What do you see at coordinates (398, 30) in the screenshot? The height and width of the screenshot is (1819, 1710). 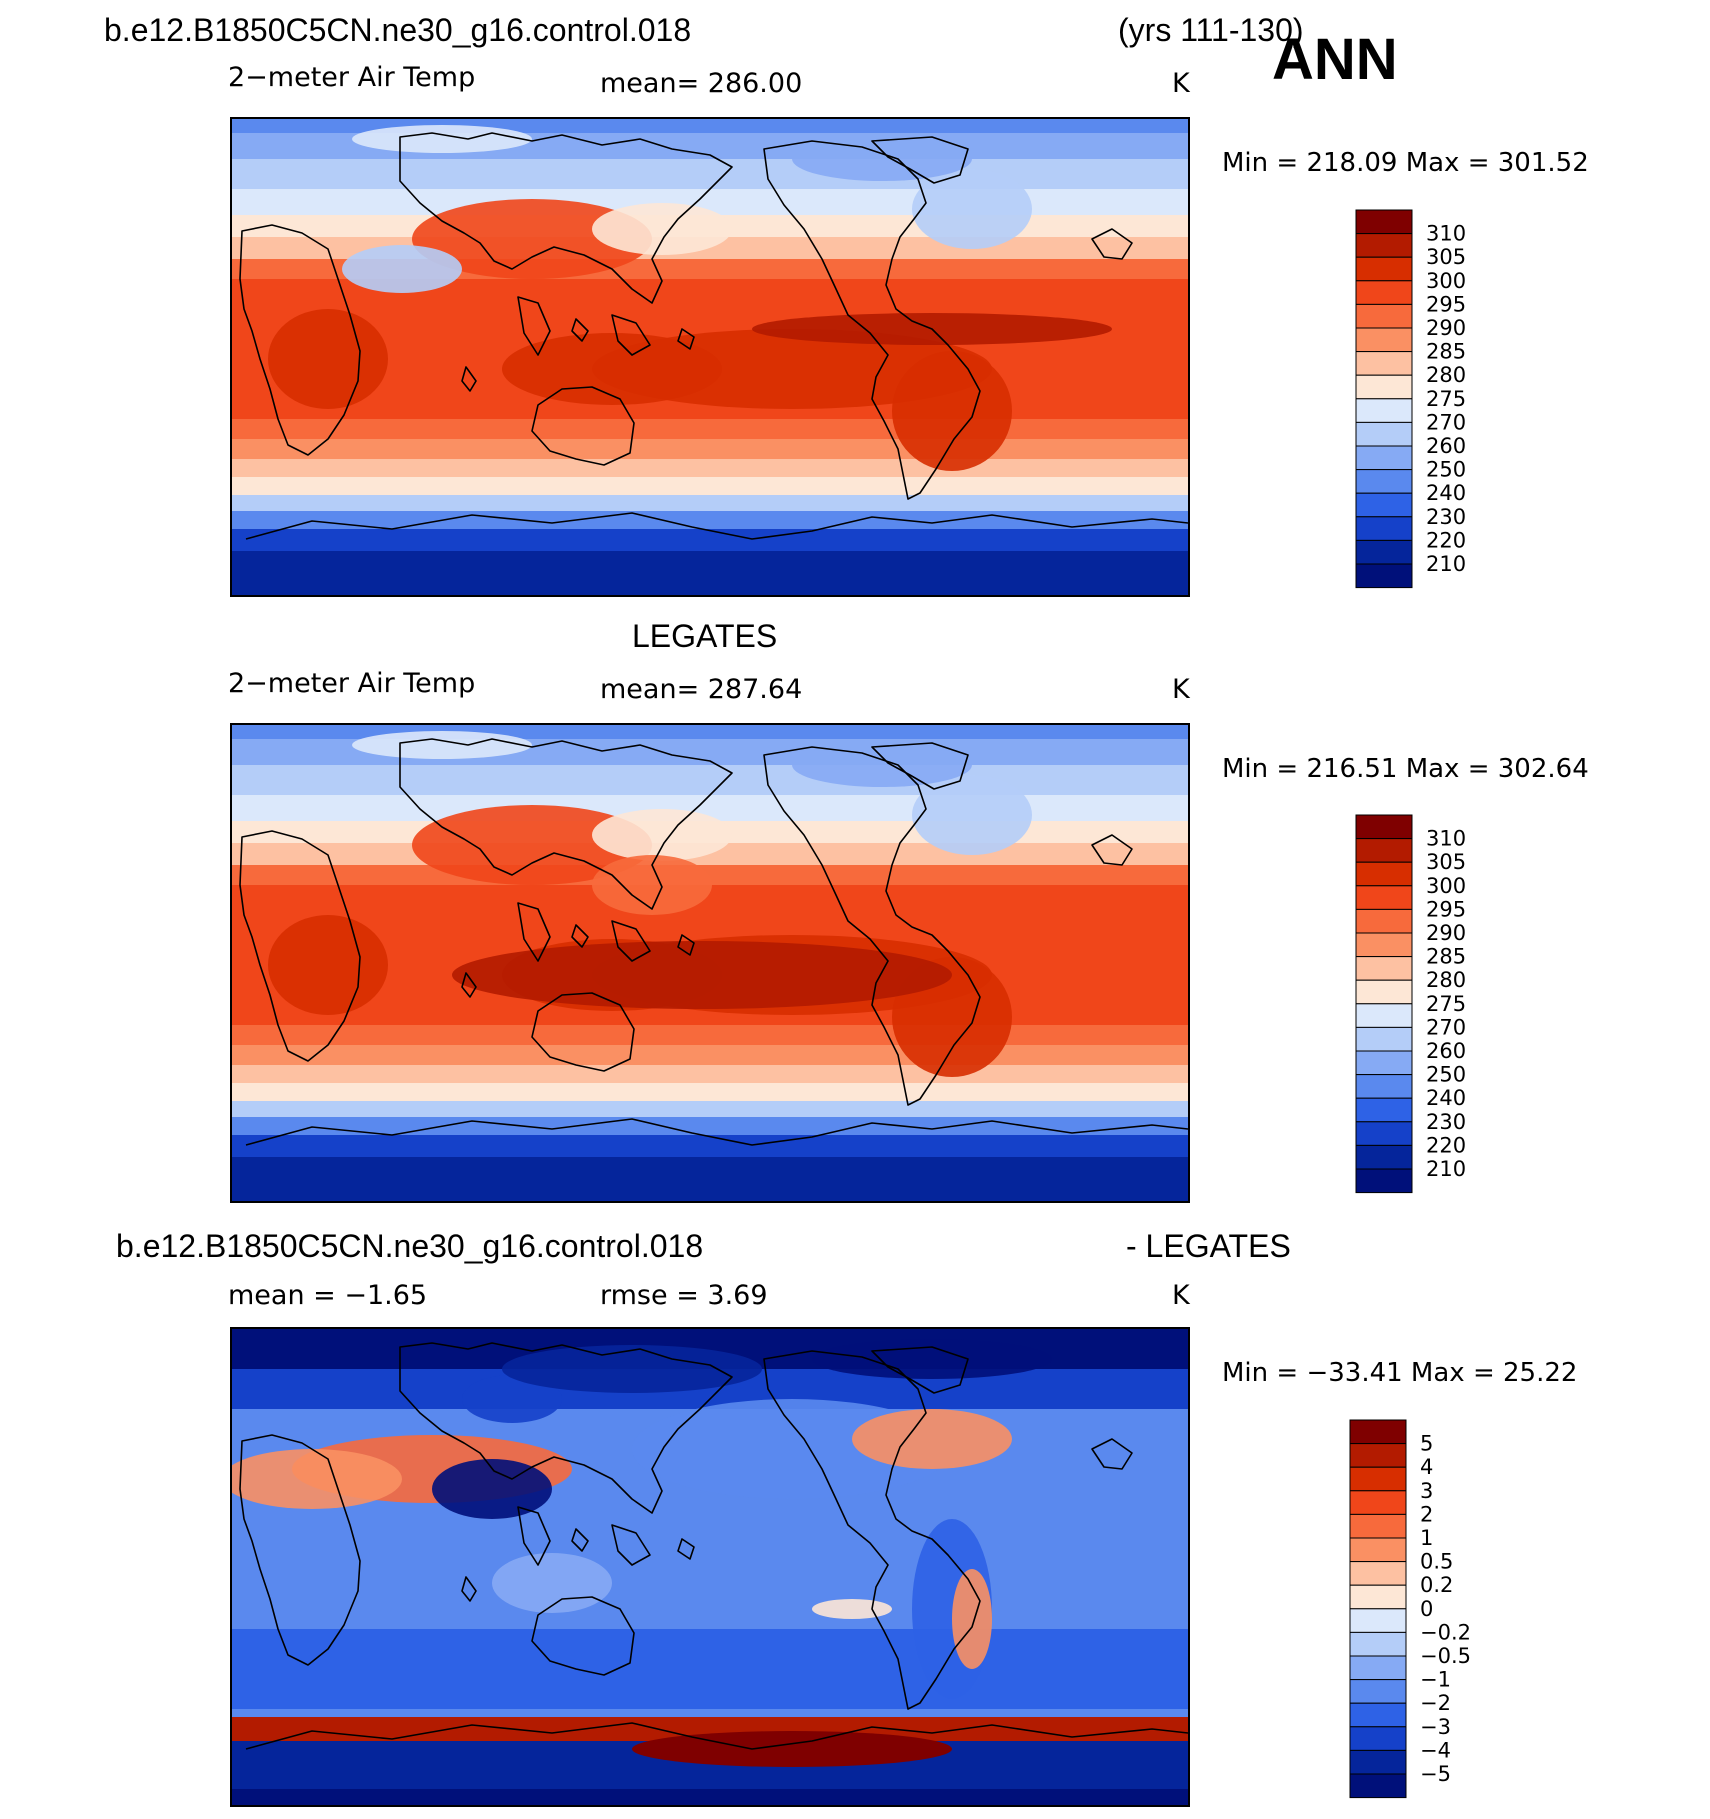 I see `case-title: b.e12.B1850C5CN.ne30_g16.control.018` at bounding box center [398, 30].